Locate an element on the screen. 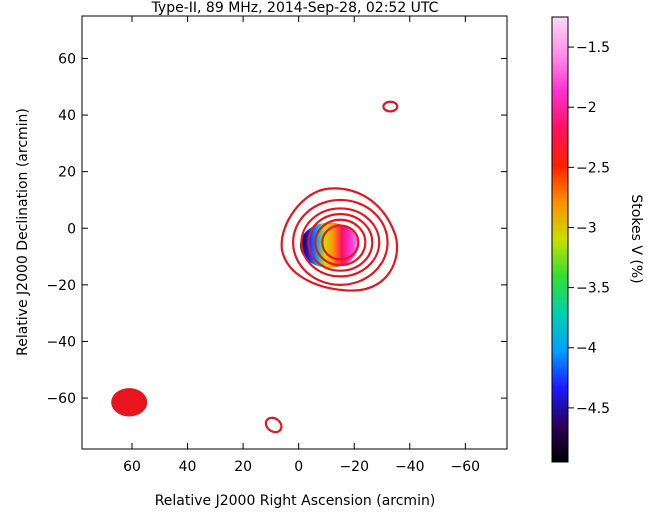 The width and height of the screenshot is (660, 514). y-tick-label: 60 is located at coordinates (67, 59).